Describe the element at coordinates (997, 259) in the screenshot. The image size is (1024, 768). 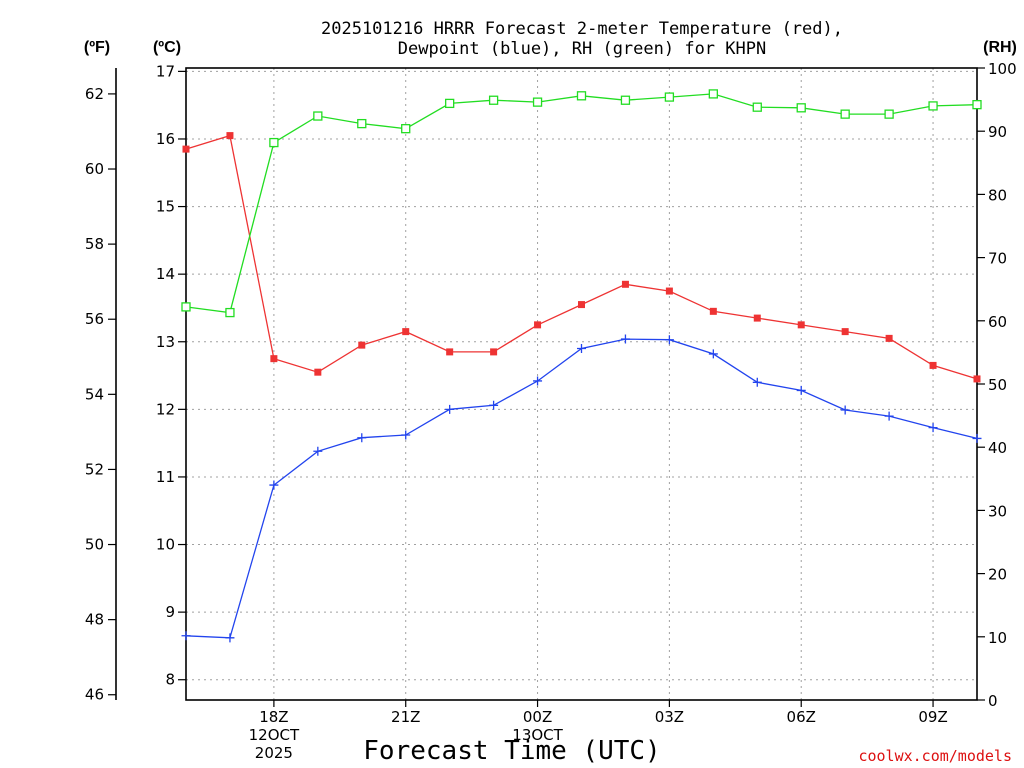
I see `rh-tick-label: 70` at that location.